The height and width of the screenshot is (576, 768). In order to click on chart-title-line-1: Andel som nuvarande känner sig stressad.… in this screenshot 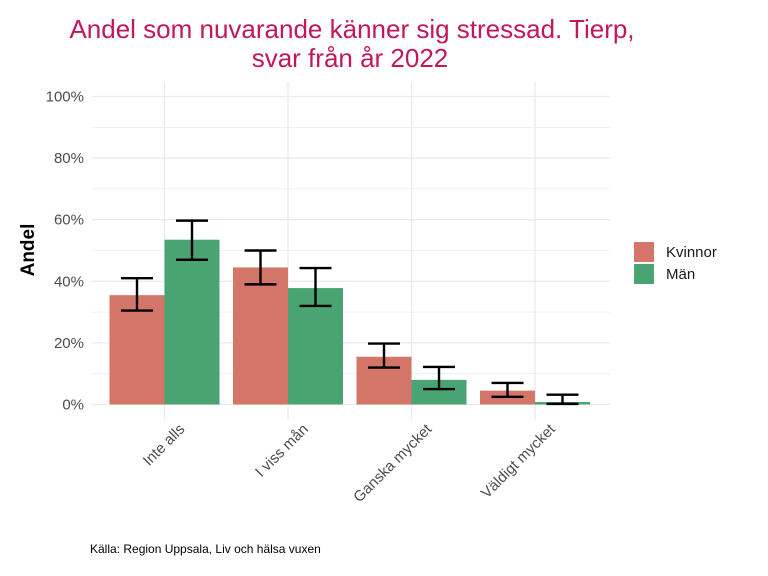, I will do `click(351, 29)`.